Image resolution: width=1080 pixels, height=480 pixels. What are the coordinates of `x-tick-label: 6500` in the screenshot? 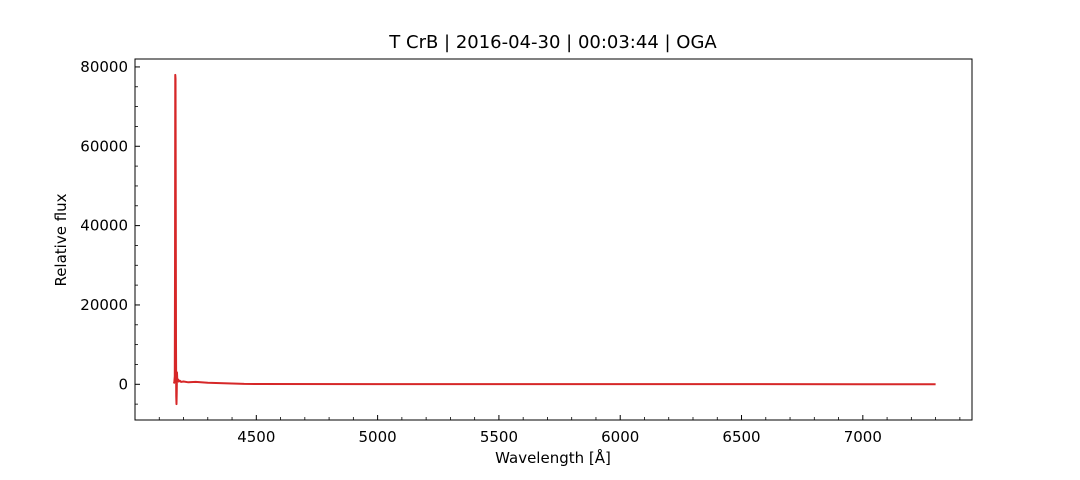 It's located at (741, 437).